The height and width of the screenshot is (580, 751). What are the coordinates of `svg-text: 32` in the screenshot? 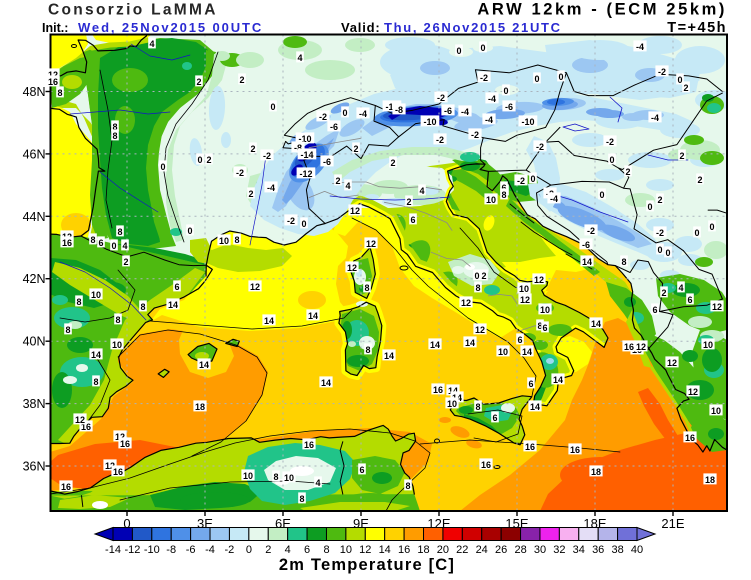 It's located at (559, 550).